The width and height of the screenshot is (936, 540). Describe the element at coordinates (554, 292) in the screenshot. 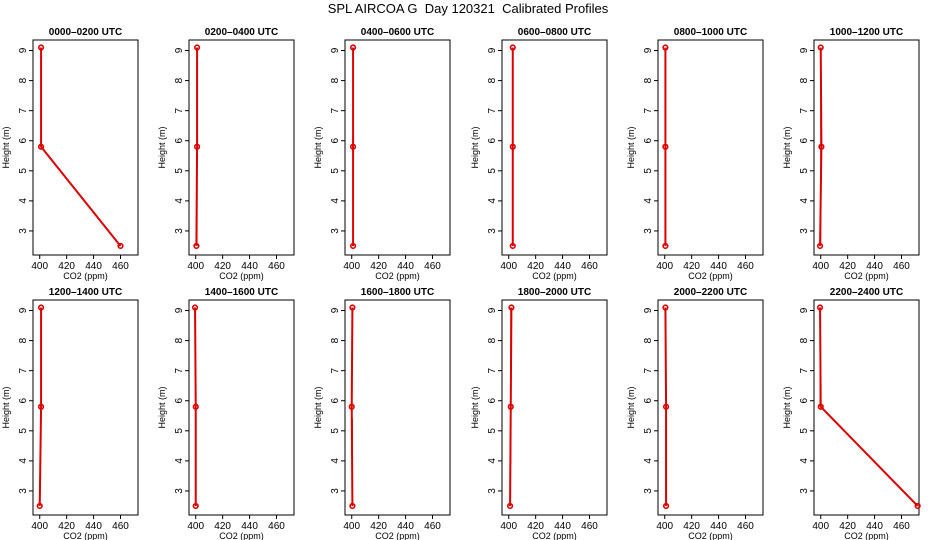

I see `panel-title: 1800–2000 UTC` at that location.